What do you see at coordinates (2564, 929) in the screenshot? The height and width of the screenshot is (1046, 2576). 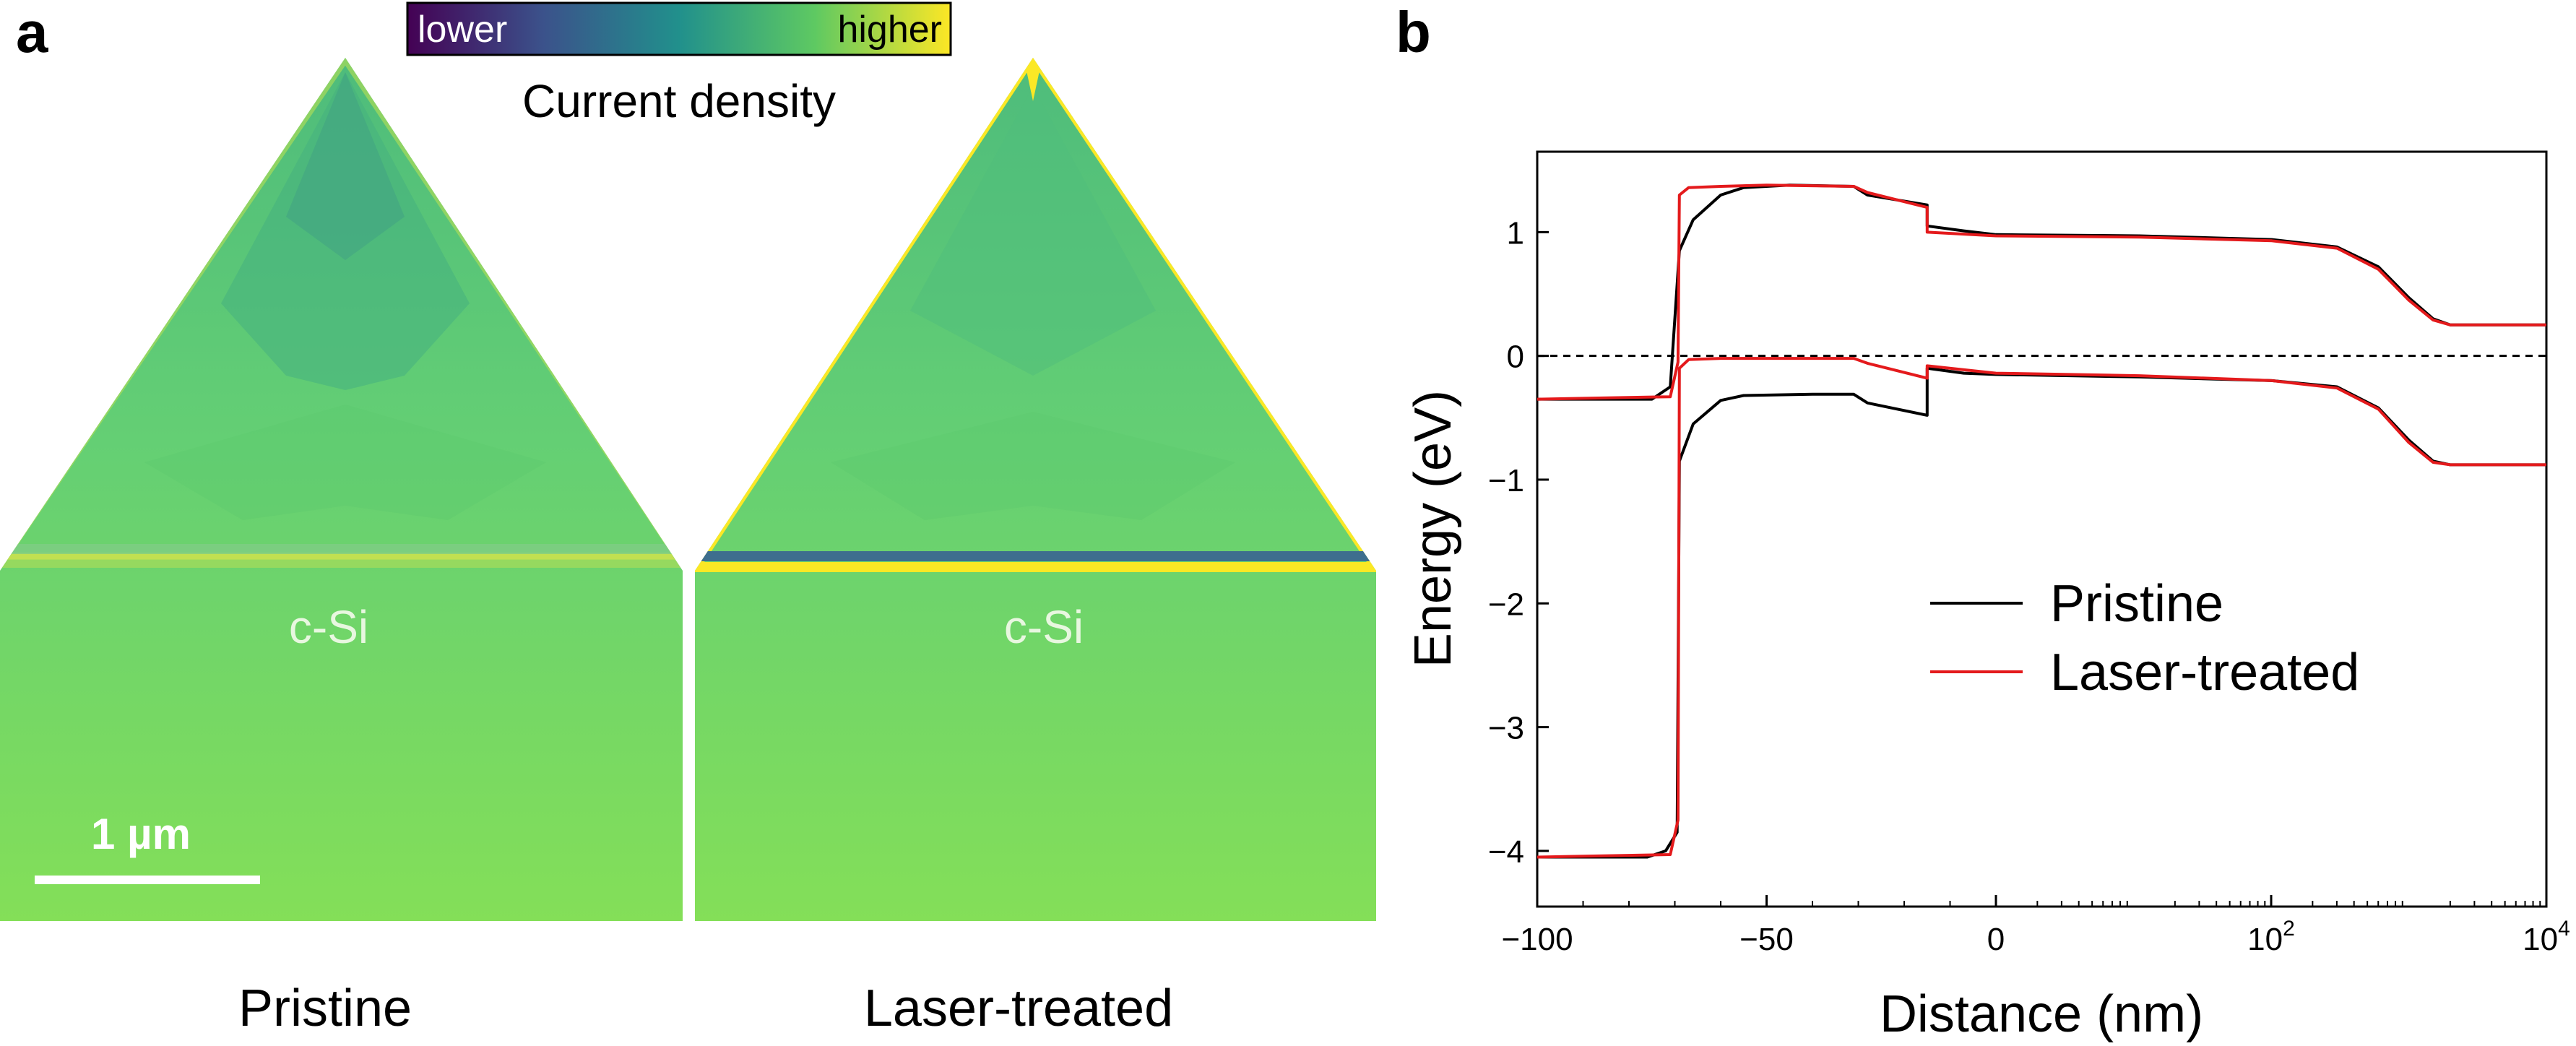 I see `x-tick-exponent: 4` at bounding box center [2564, 929].